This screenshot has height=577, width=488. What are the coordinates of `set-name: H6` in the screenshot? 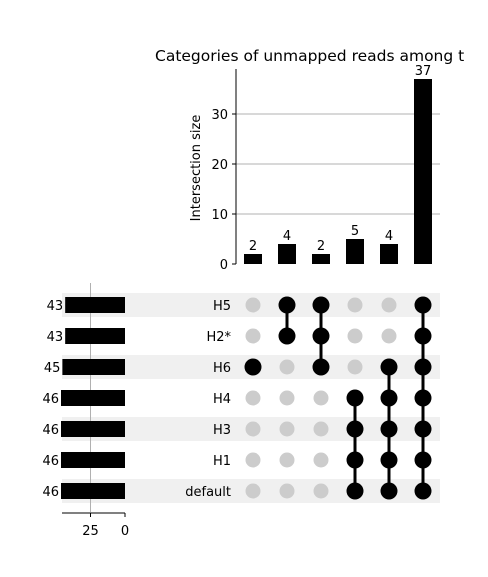 It's located at (222, 368).